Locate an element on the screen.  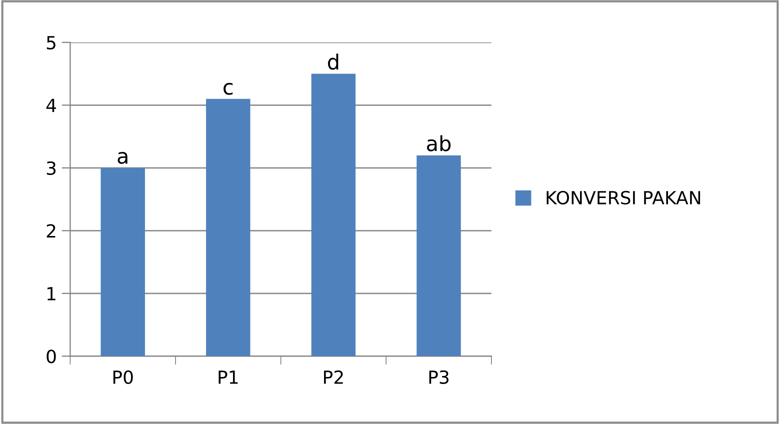
y-tick-label: 2 is located at coordinates (51, 231).